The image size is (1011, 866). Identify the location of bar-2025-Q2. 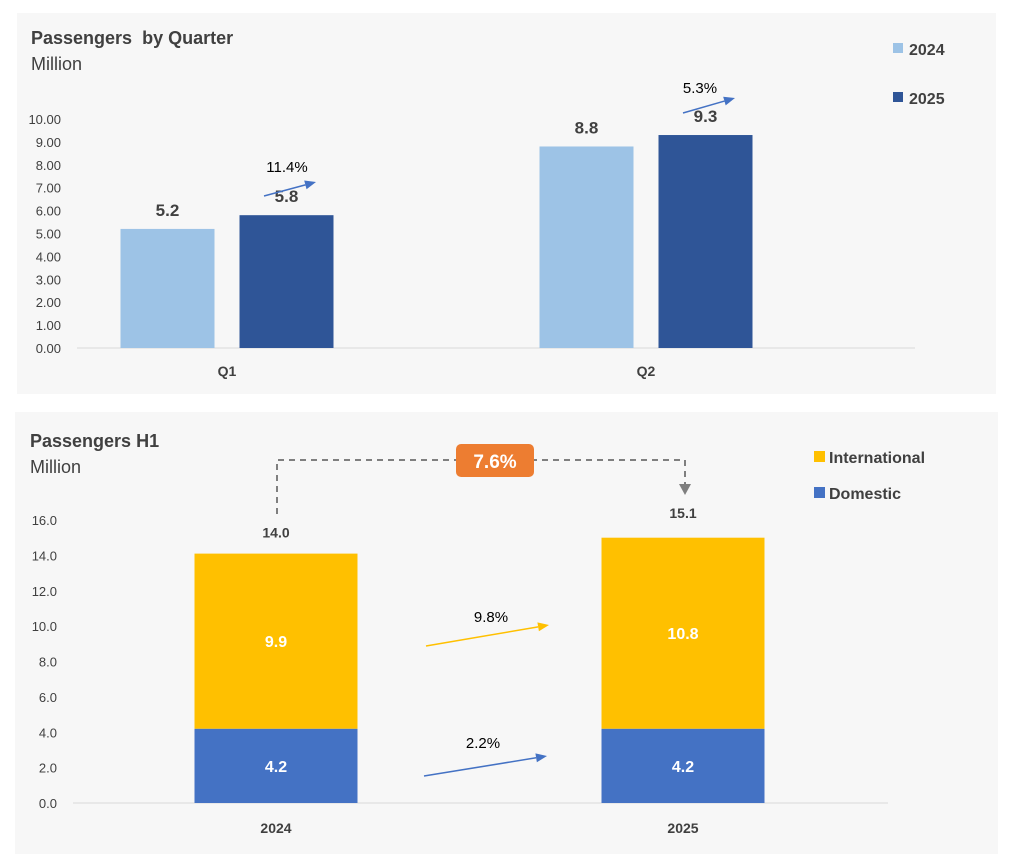
(705, 241).